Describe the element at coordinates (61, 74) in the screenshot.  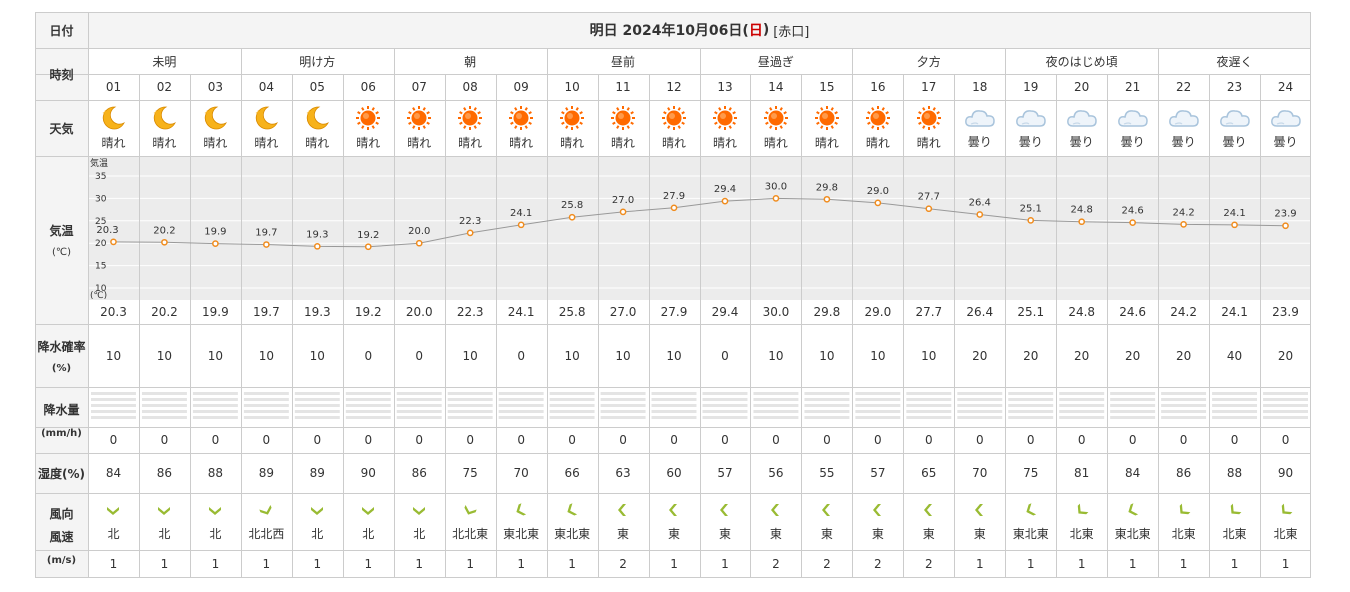
I see `time-label: 時刻` at that location.